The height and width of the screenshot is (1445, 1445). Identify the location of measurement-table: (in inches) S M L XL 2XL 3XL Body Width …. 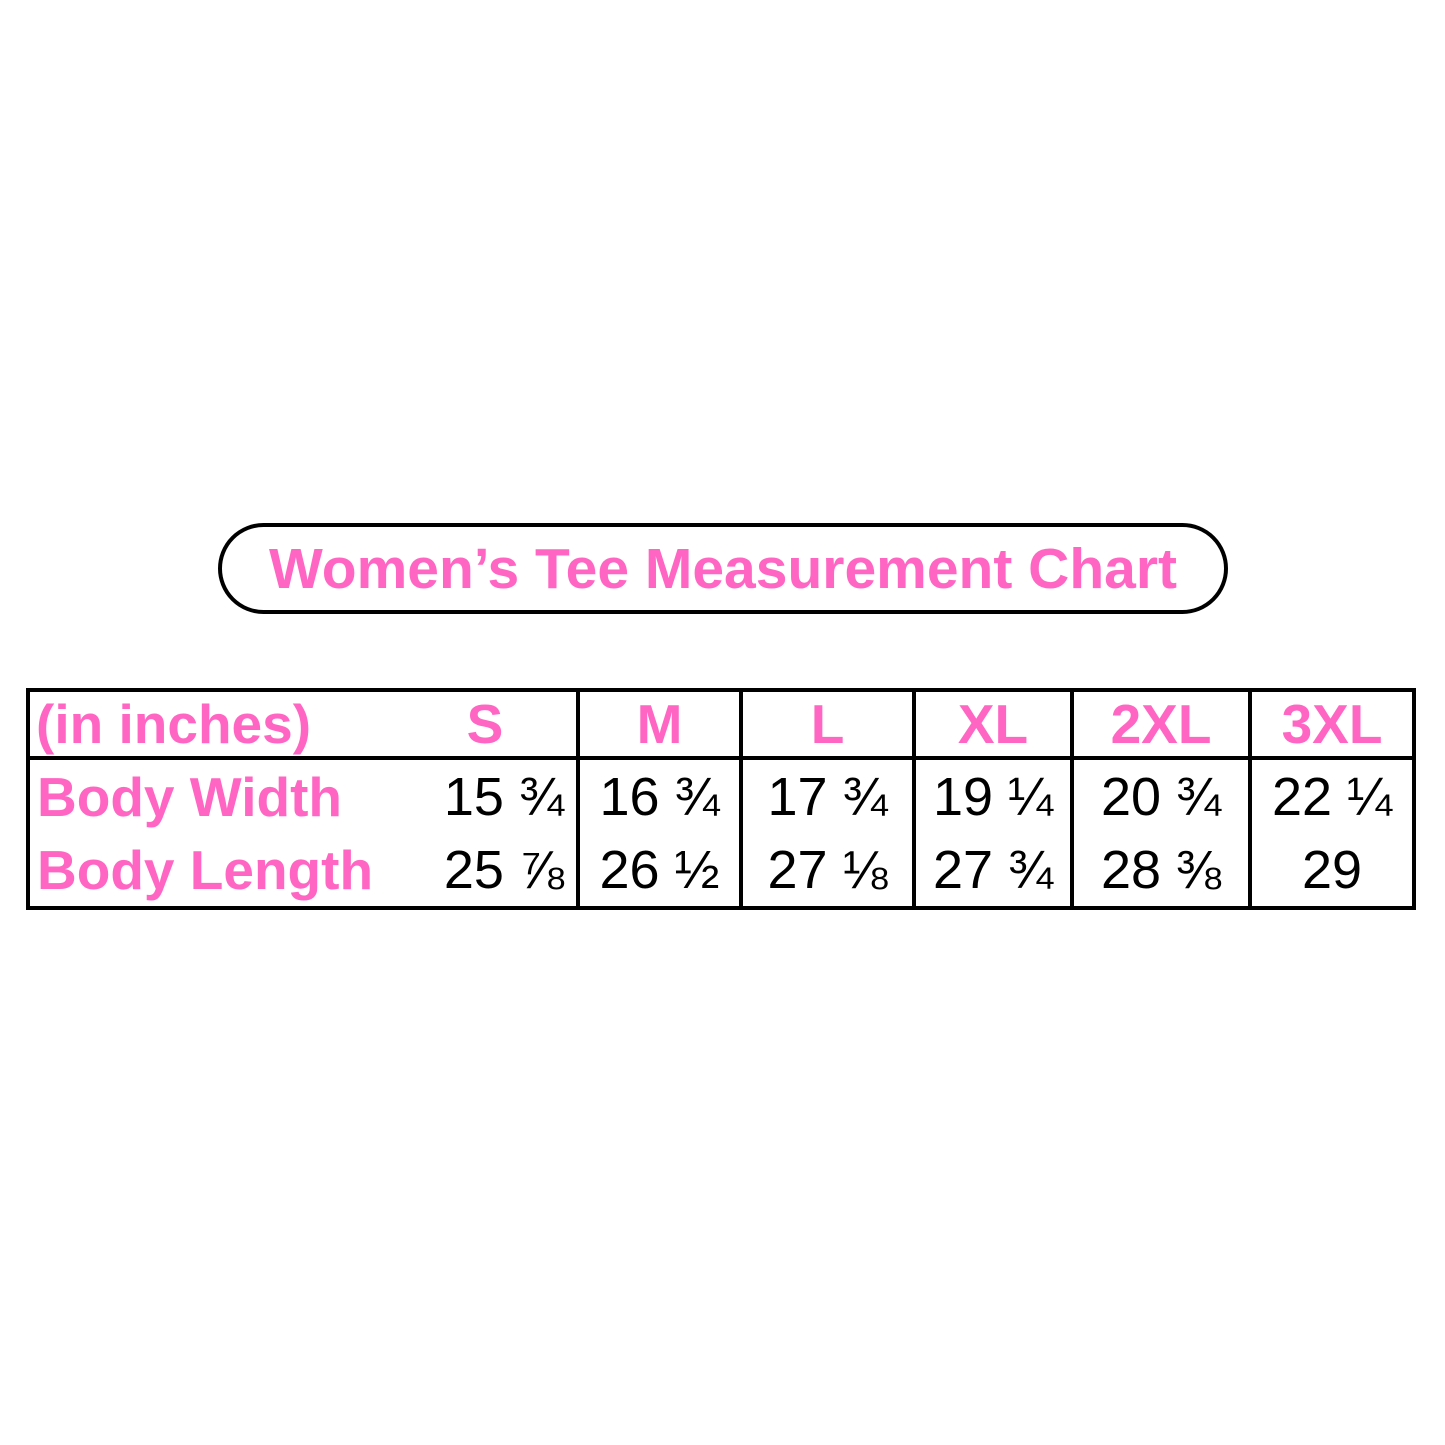
(721, 799).